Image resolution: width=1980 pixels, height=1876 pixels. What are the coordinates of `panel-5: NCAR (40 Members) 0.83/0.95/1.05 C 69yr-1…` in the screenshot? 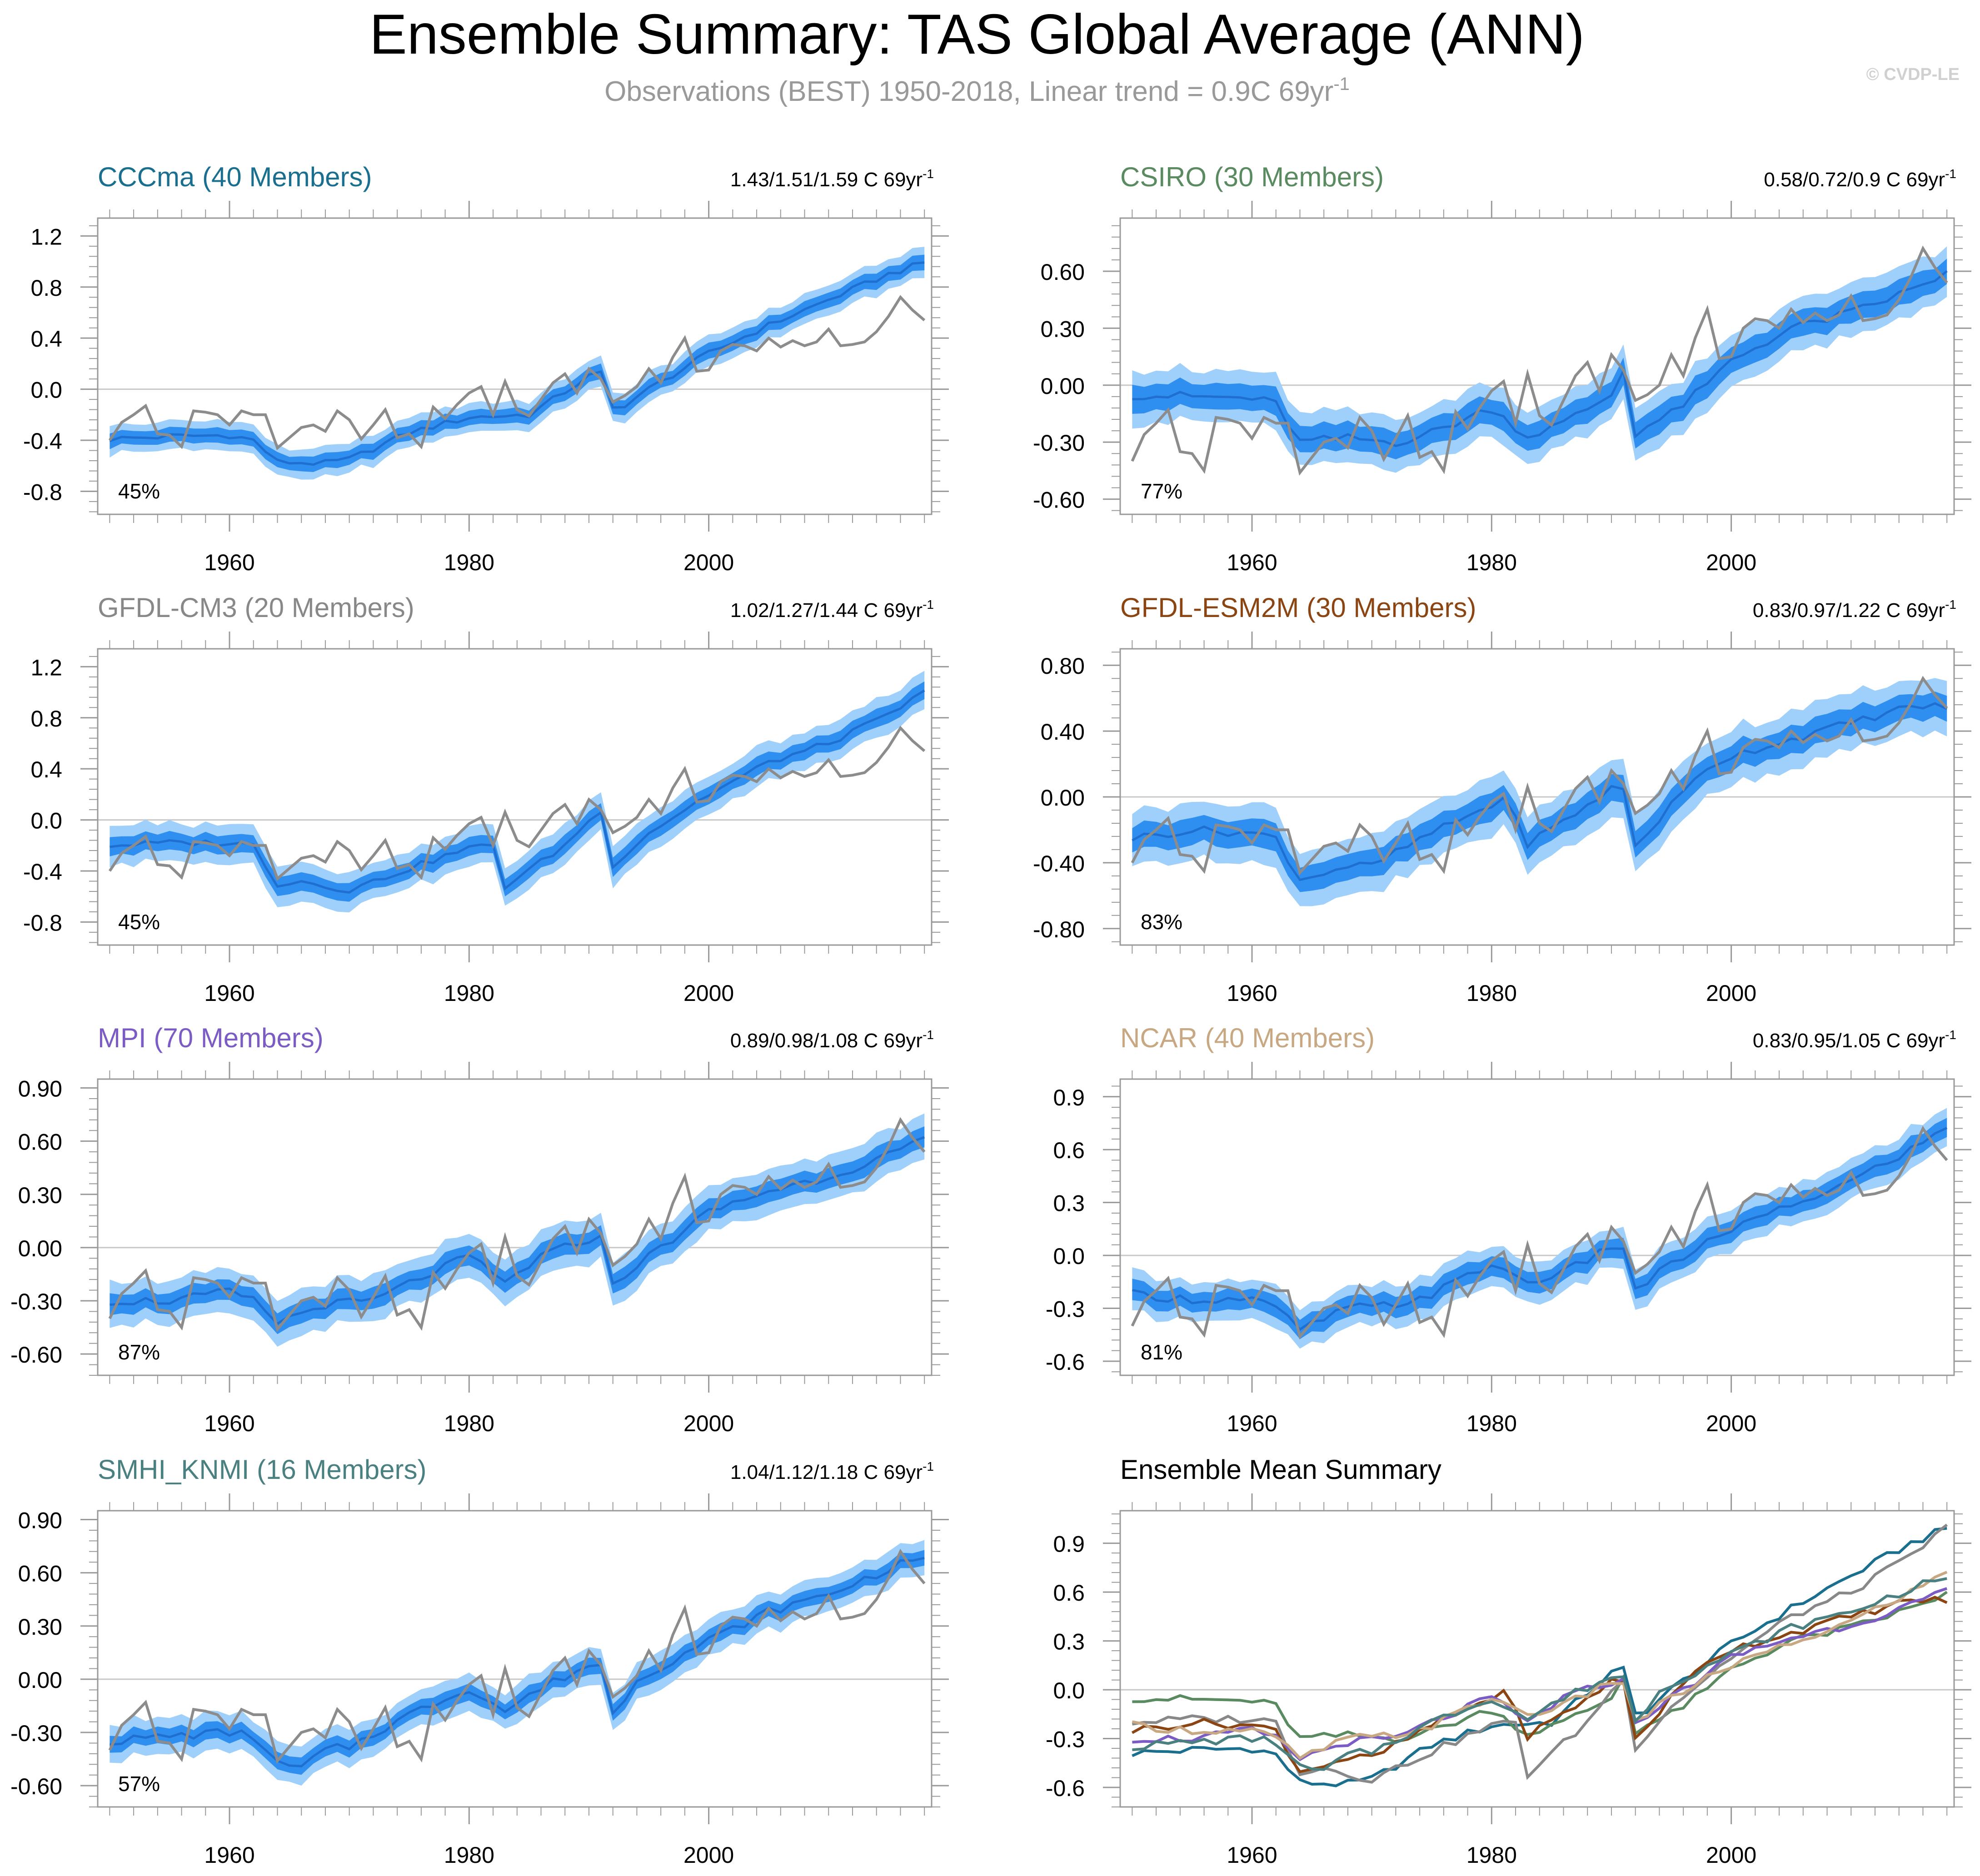 It's located at (1509, 1230).